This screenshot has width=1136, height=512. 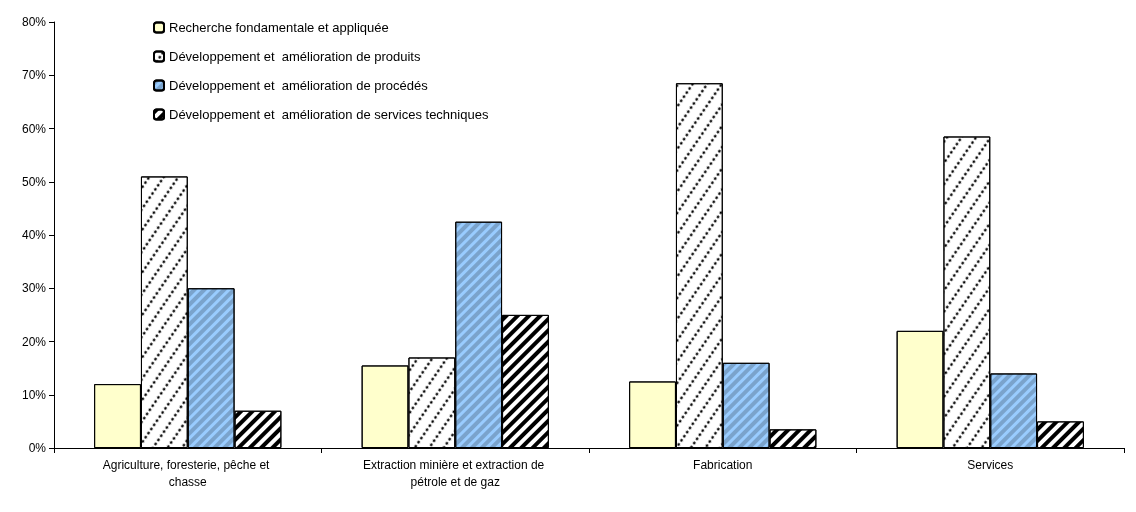 I want to click on legend-label: Développement et amélioration de produits, so click(x=295, y=56).